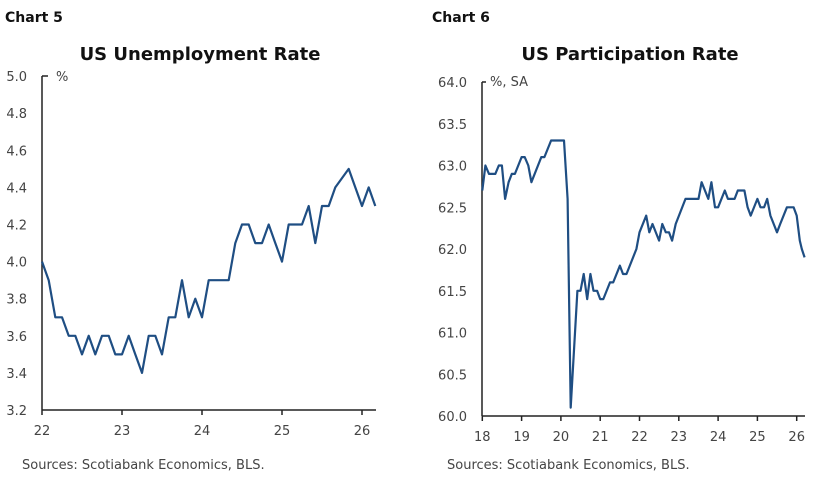 The height and width of the screenshot is (482, 828). Describe the element at coordinates (16, 411) in the screenshot. I see `y-tick-label: 3.2` at that location.